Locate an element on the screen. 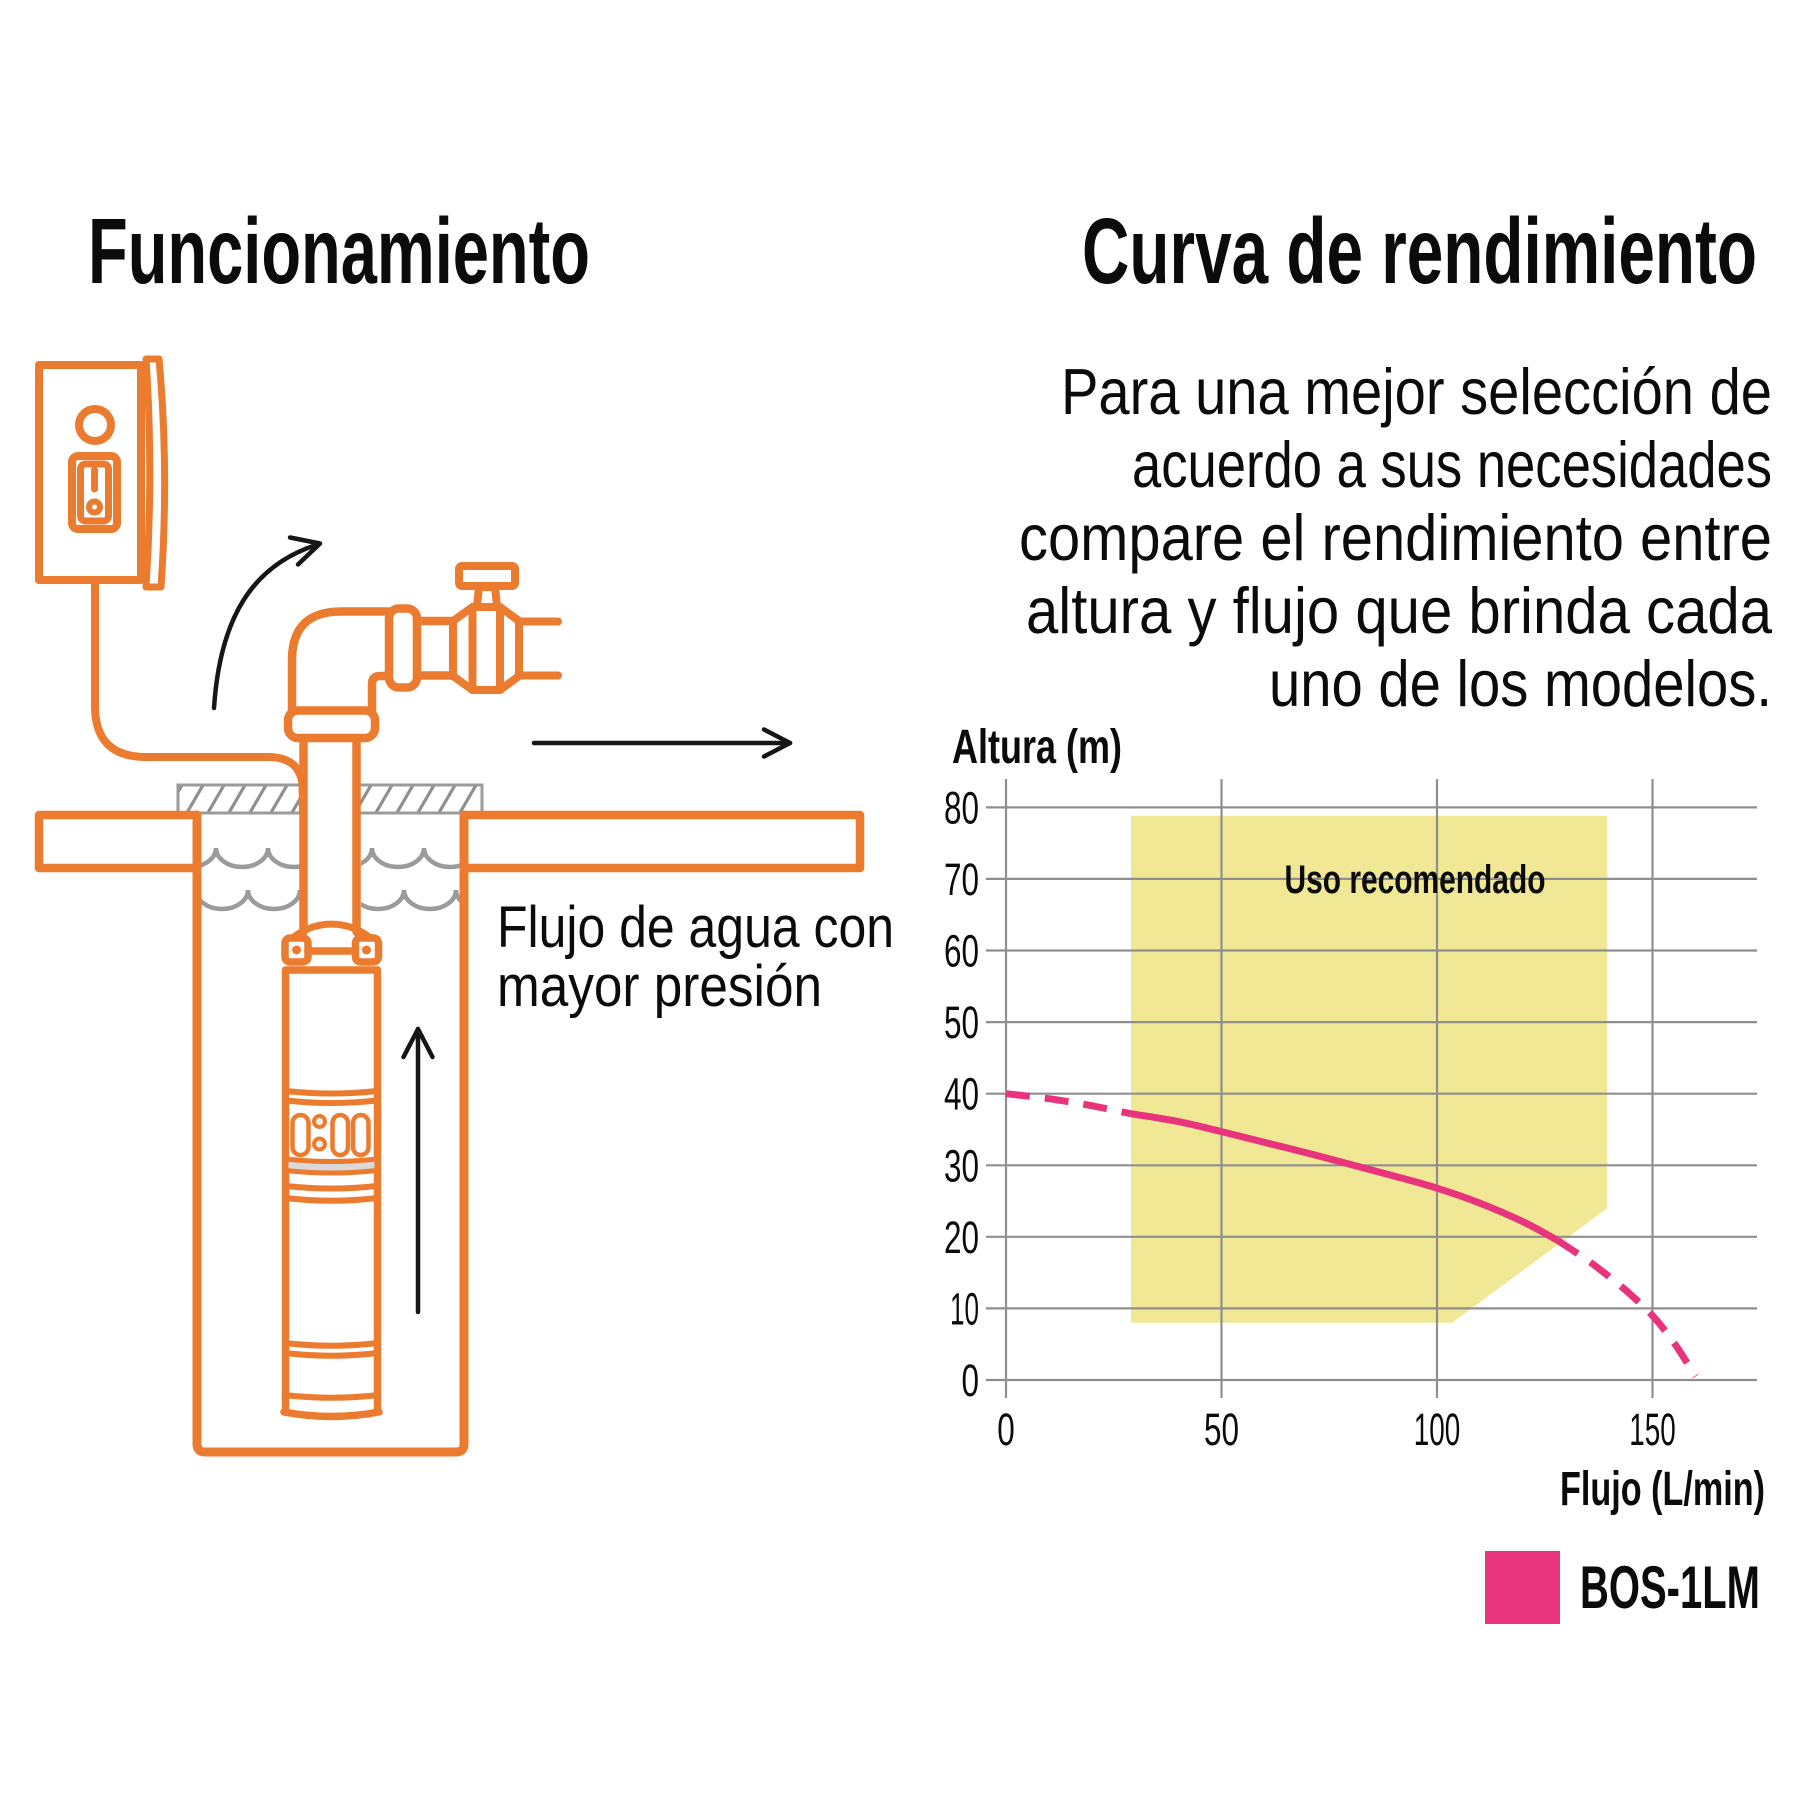  y-tick-label-20: 20 is located at coordinates (961, 1237).